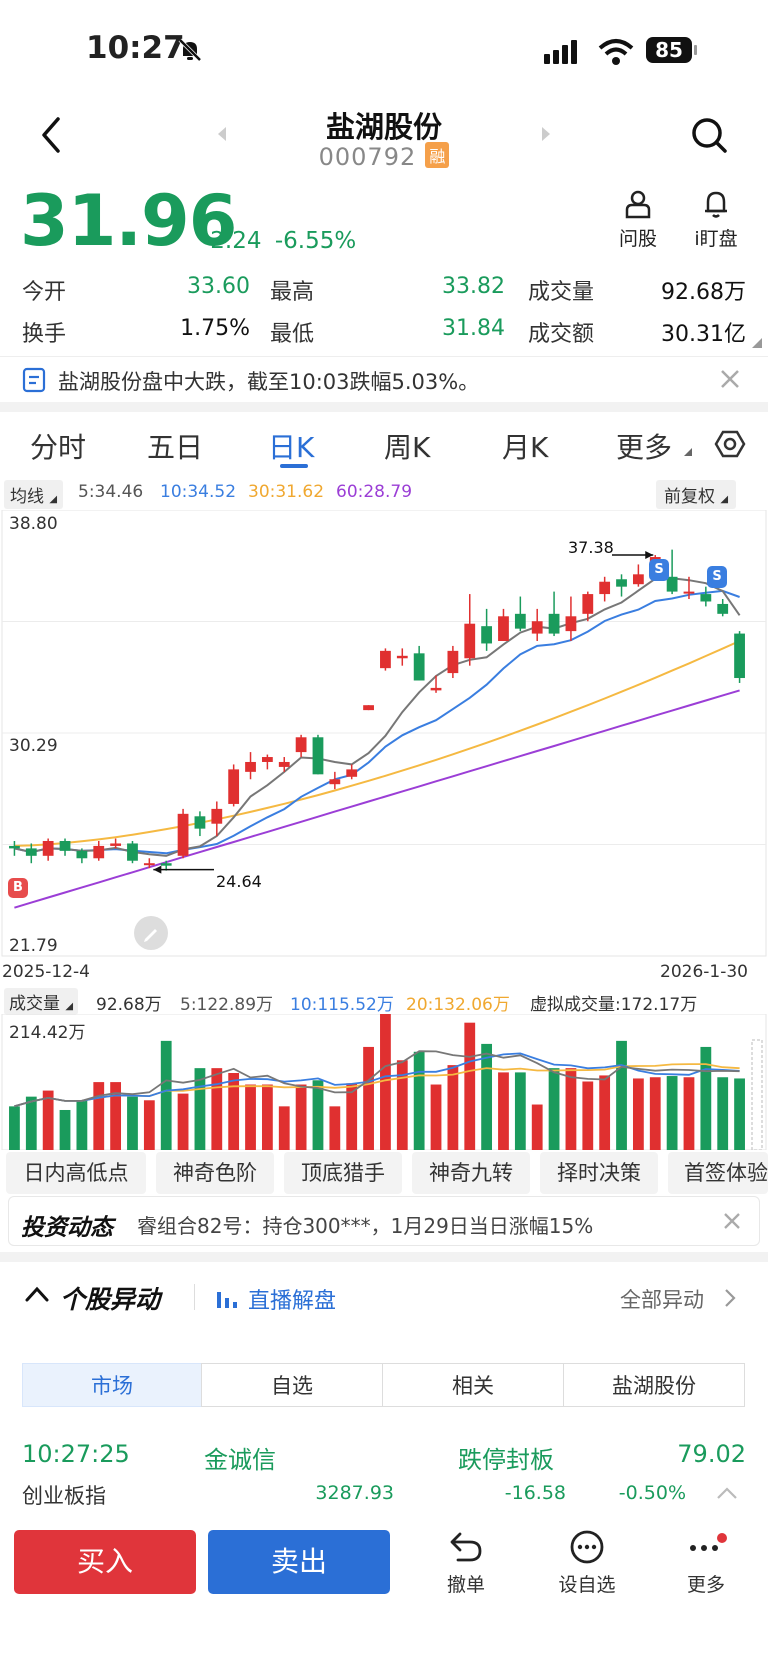 This screenshot has height=1667, width=768. What do you see at coordinates (669, 50) in the screenshot?
I see `battery-level: 85` at bounding box center [669, 50].